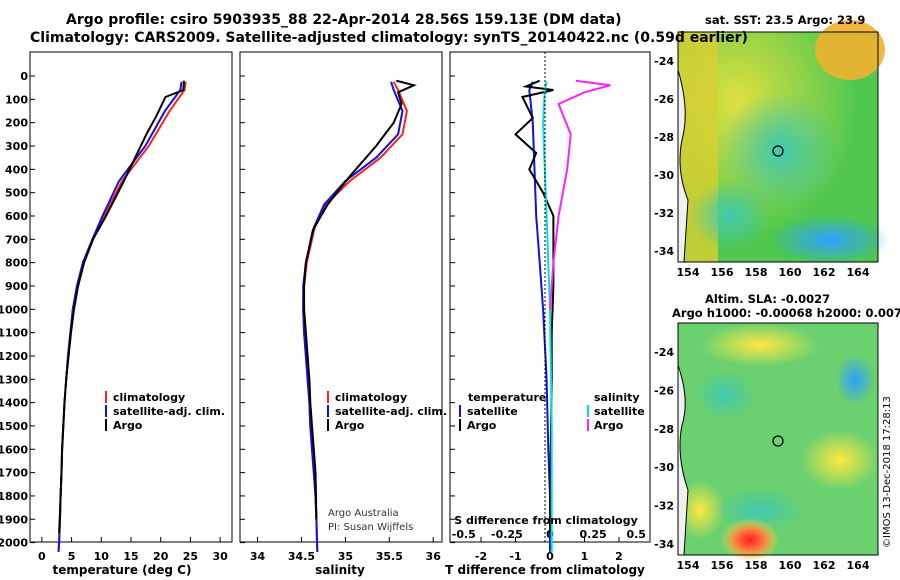  I want to click on sla-map-title-2: Argo h1000: -0.00068 h2000: 0.0077, so click(786, 313).